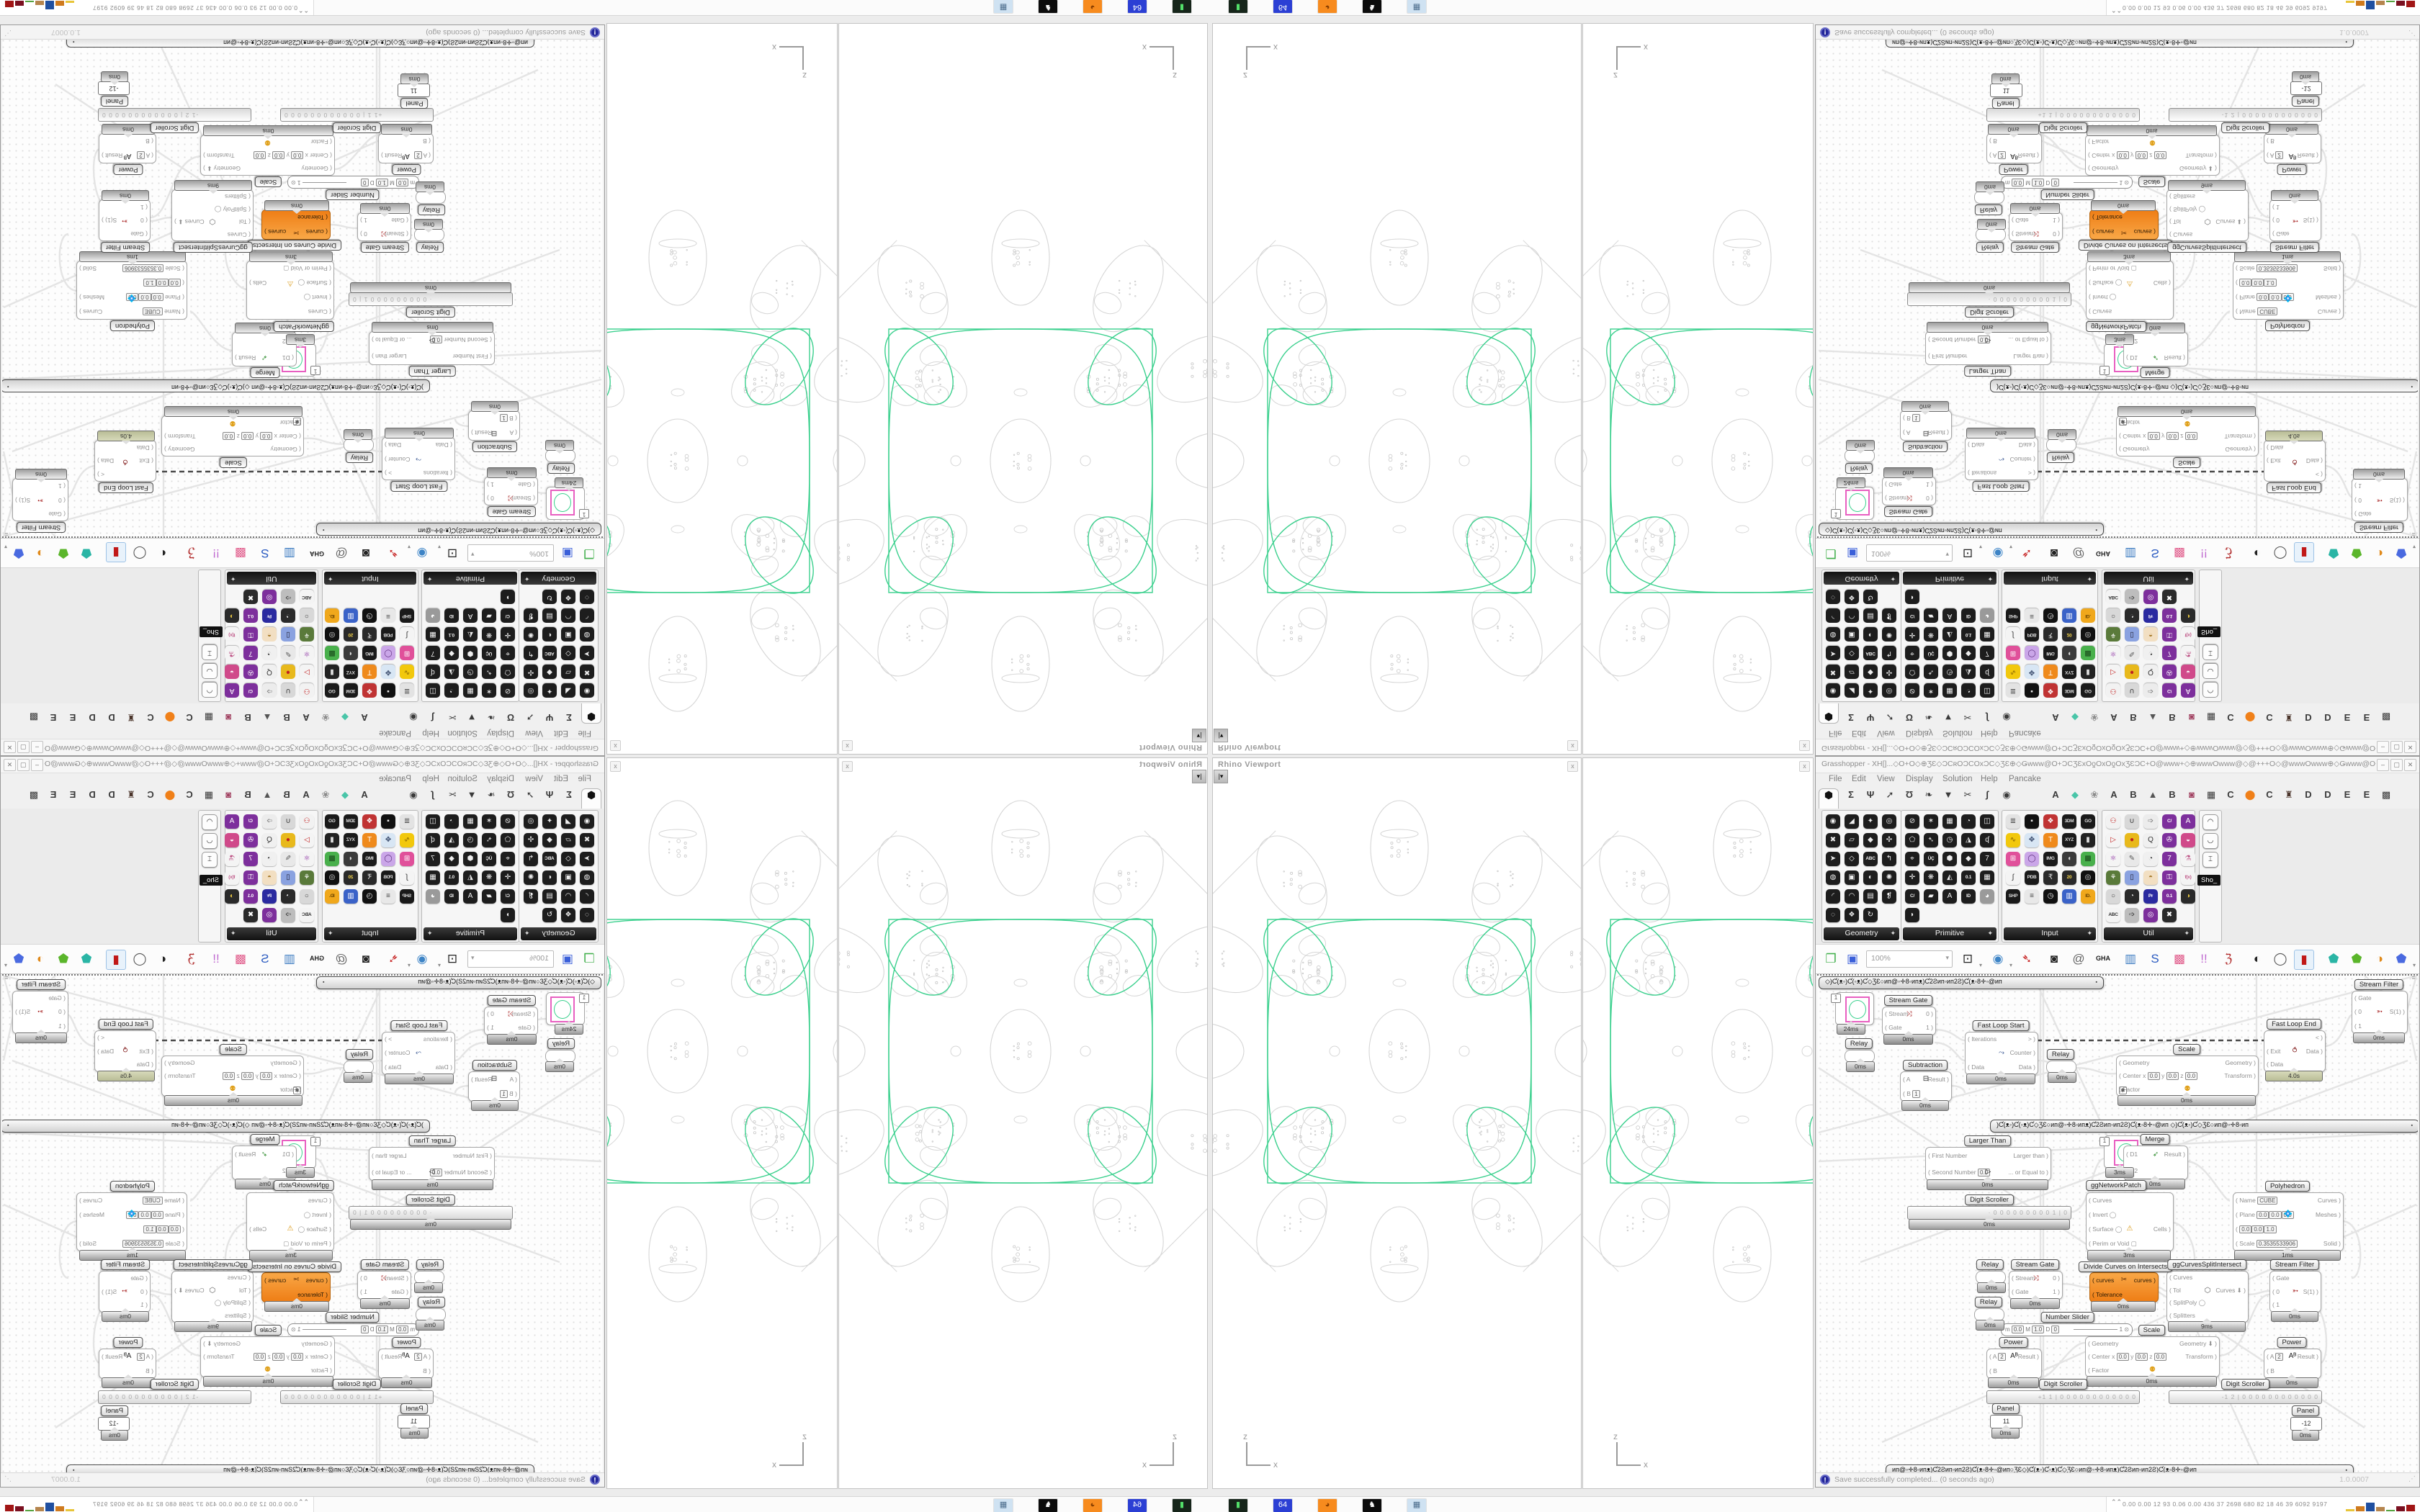 Image resolution: width=2420 pixels, height=1512 pixels. Describe the element at coordinates (1871, 597) in the screenshot. I see `component-icon: ↻` at that location.